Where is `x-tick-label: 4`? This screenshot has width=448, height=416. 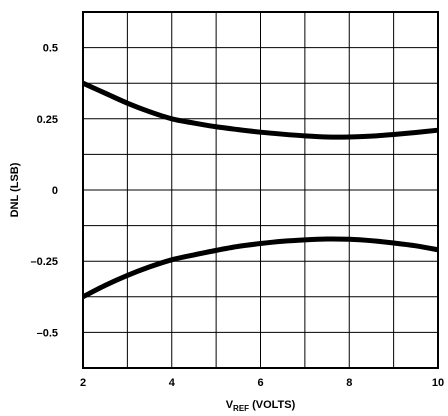 x-tick-label: 4 is located at coordinates (172, 383).